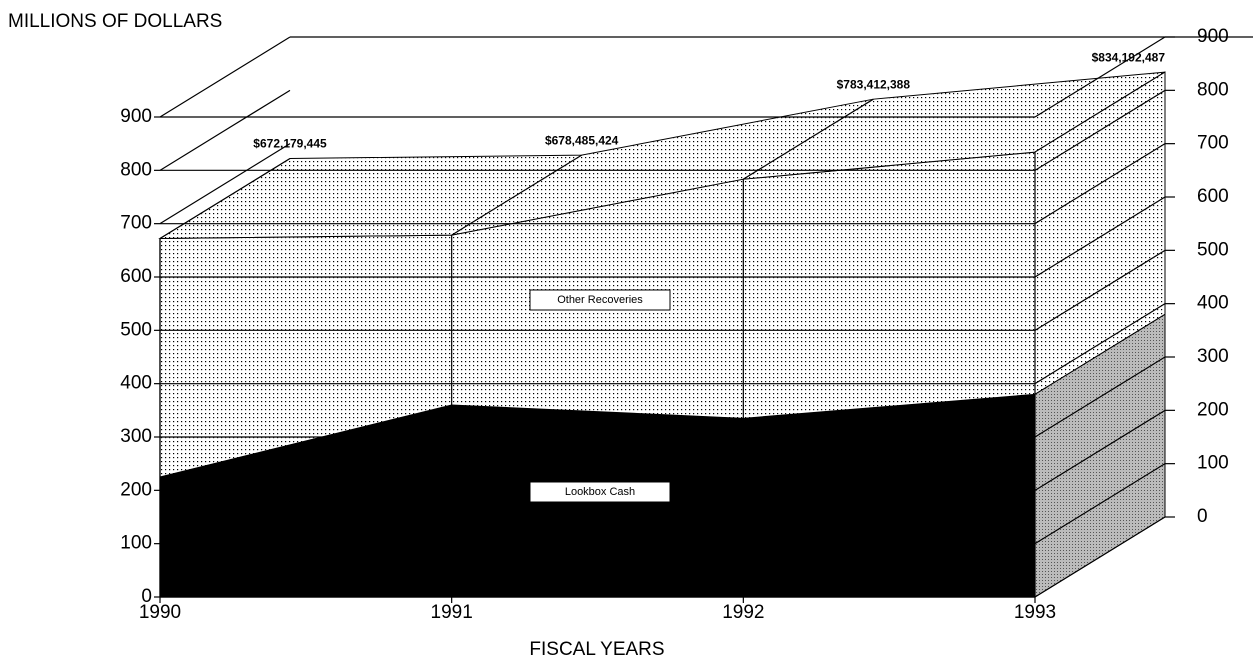  I want to click on legend-label: Other Recoveries, so click(600, 300).